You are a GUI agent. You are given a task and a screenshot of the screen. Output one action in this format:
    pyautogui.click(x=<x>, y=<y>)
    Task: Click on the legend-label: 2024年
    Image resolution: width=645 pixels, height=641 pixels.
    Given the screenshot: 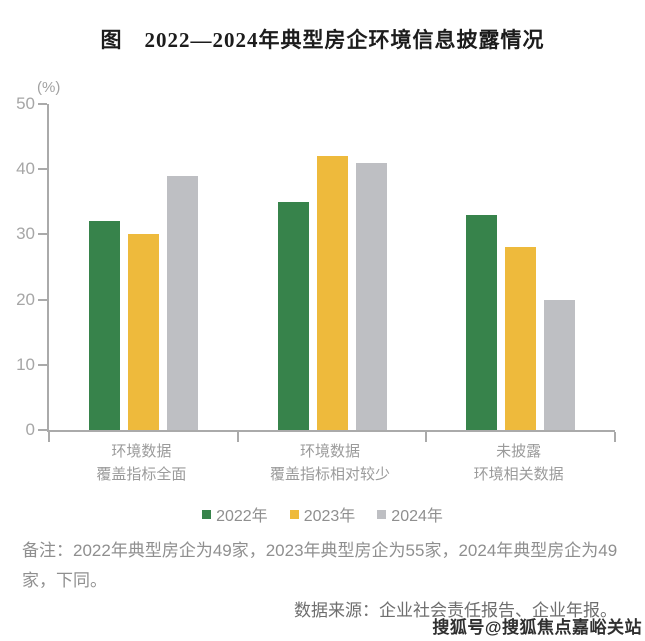 What is the action you would take?
    pyautogui.click(x=417, y=516)
    